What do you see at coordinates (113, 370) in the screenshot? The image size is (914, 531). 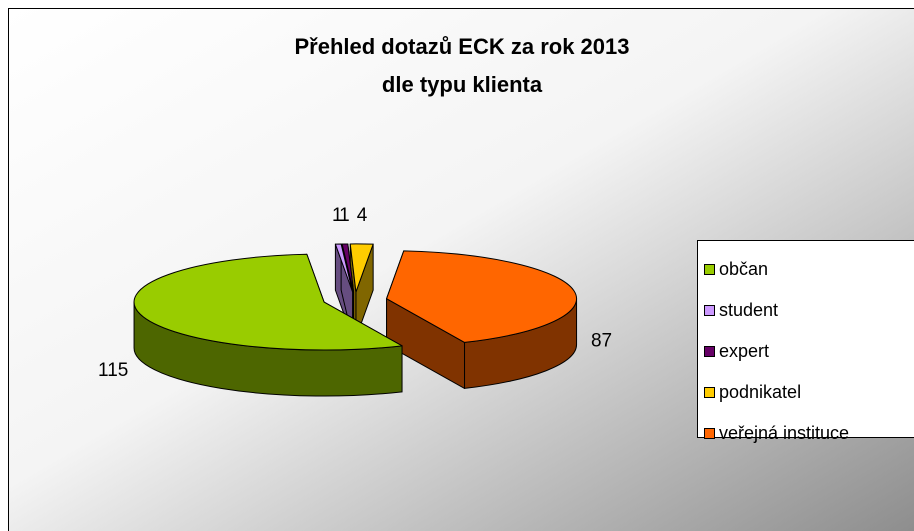 I see `data-label: 115` at bounding box center [113, 370].